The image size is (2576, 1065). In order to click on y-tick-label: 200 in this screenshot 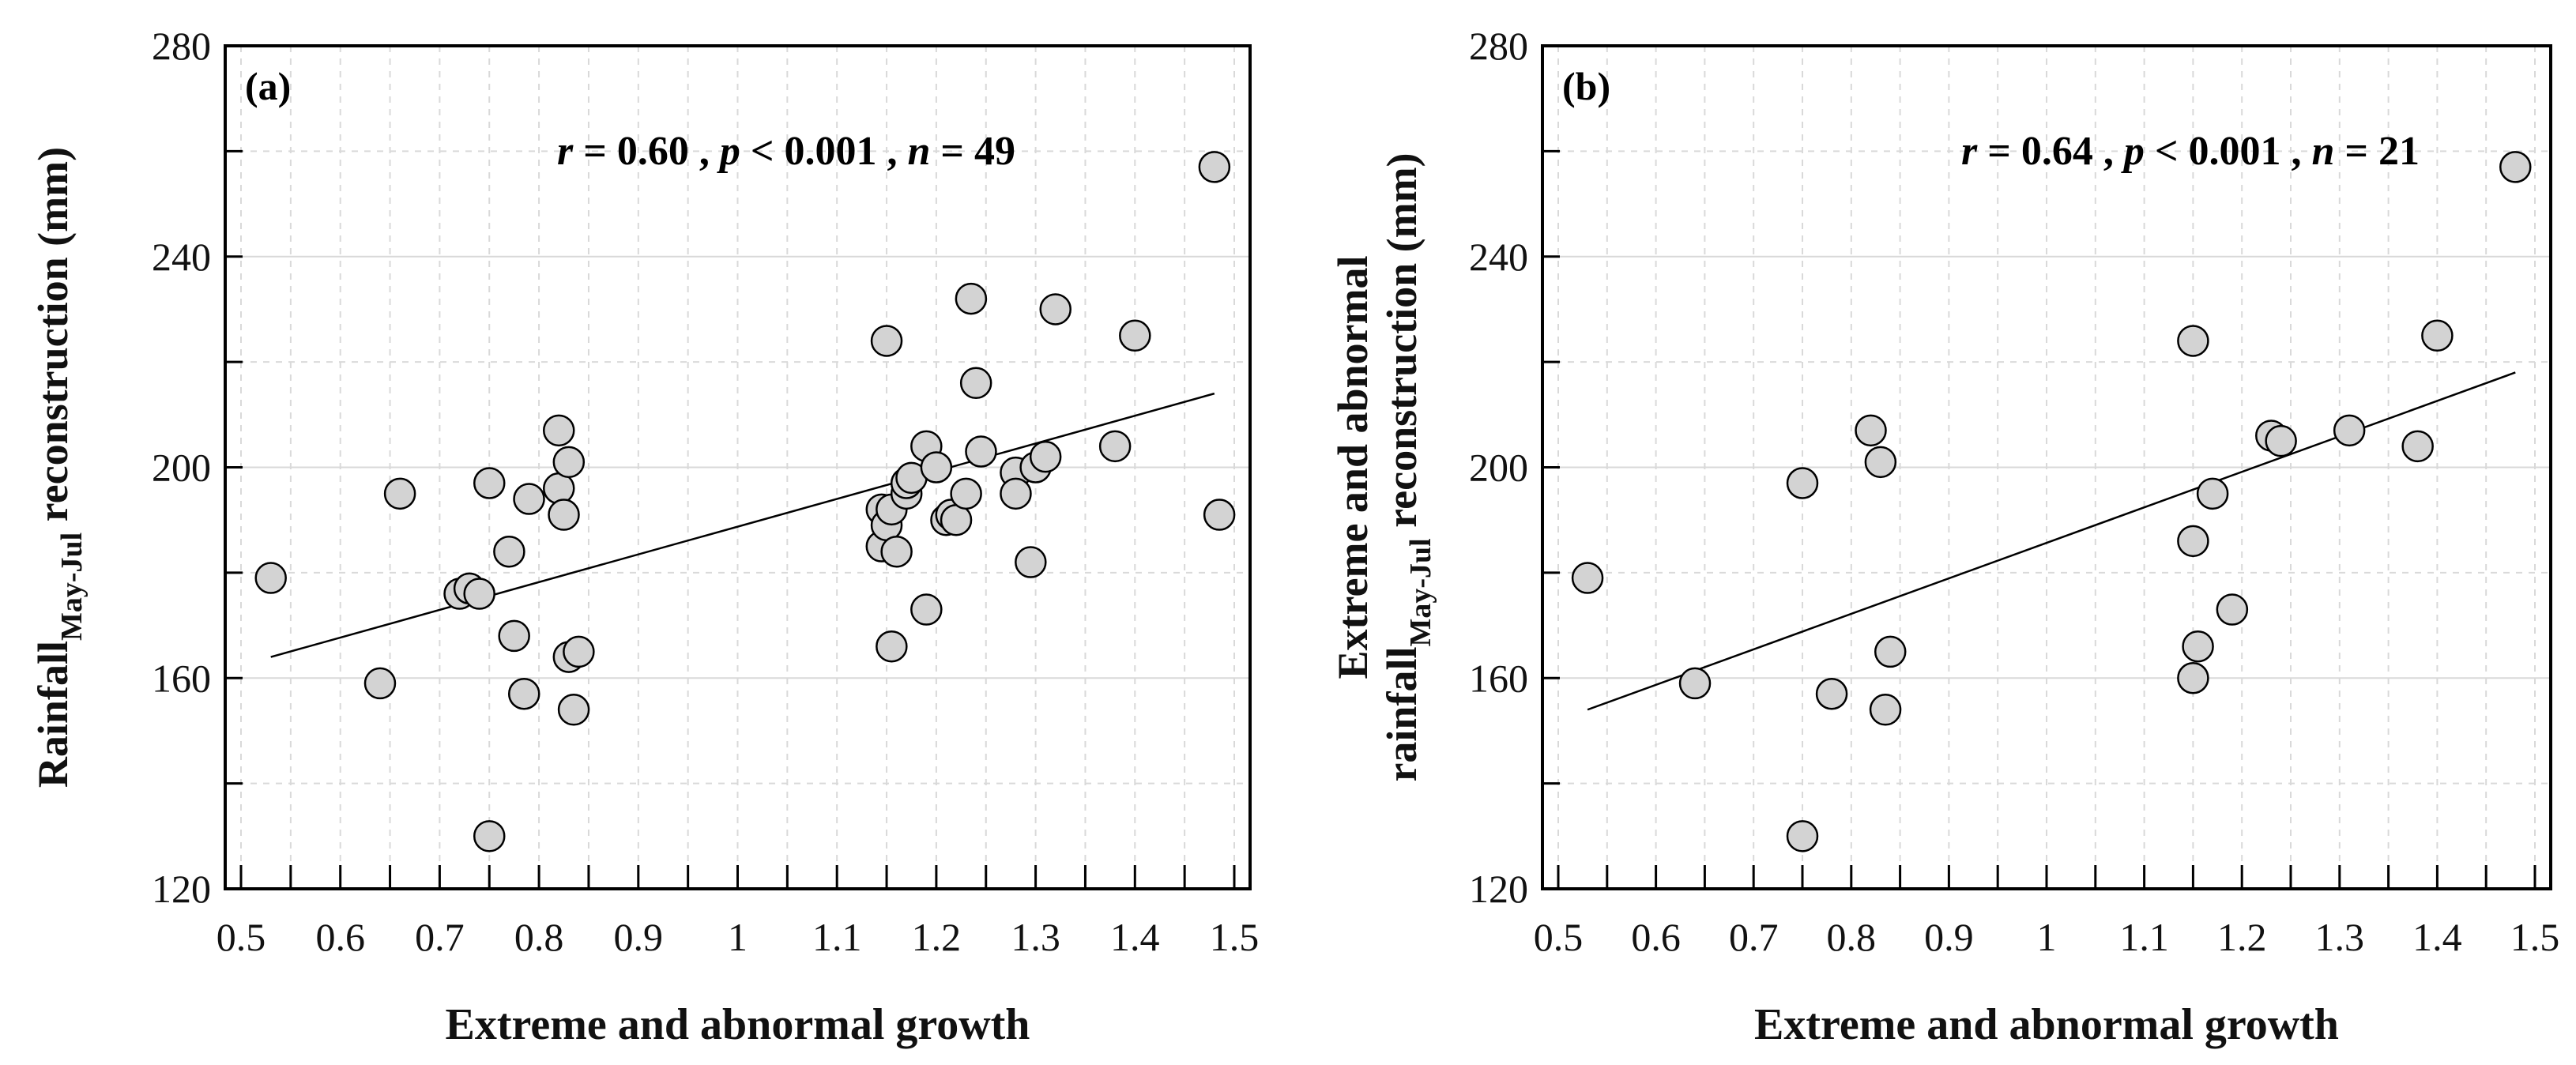, I will do `click(181, 468)`.